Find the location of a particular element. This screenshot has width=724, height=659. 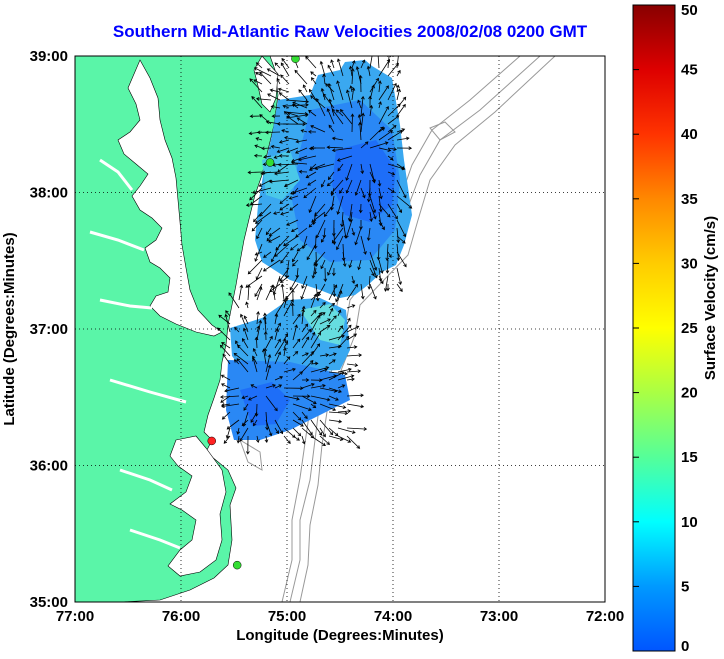

colorbar-tick-label: 35 is located at coordinates (689, 199).